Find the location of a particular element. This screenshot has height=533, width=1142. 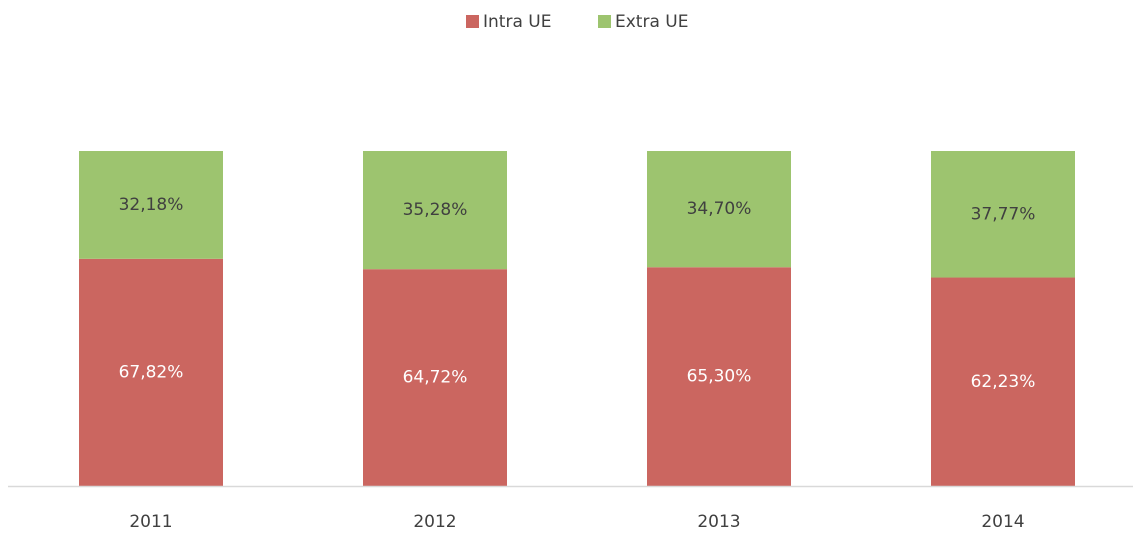

data-label: 65,30% is located at coordinates (719, 377).